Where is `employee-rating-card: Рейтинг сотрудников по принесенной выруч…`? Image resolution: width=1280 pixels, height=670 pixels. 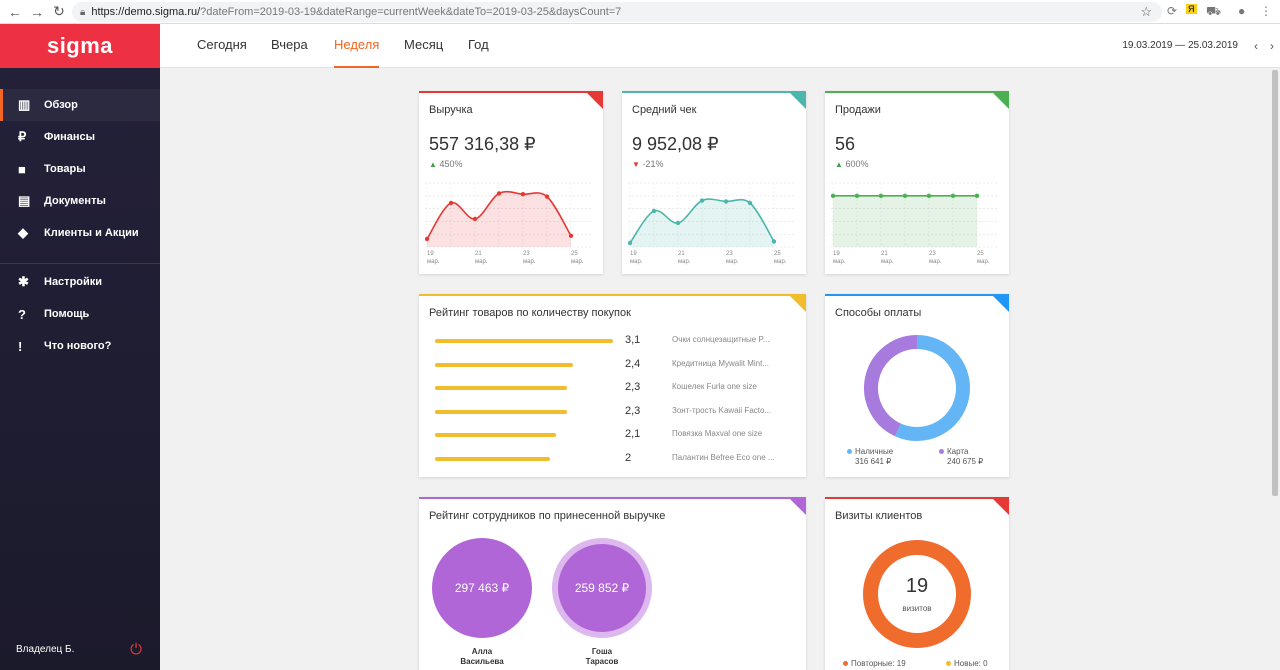 employee-rating-card: Рейтинг сотрудников по принесенной выруч… is located at coordinates (612, 583).